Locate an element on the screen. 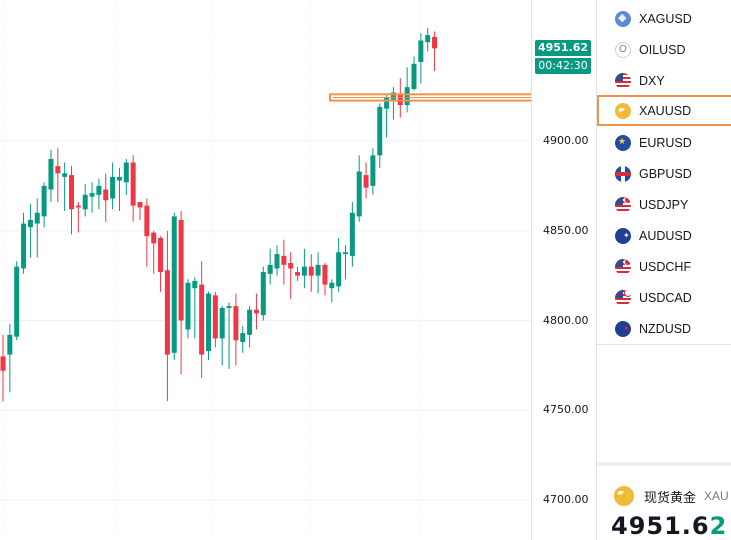 This screenshot has width=731, height=540. watchlist-item-oilusd: OILUSD is located at coordinates (664, 49).